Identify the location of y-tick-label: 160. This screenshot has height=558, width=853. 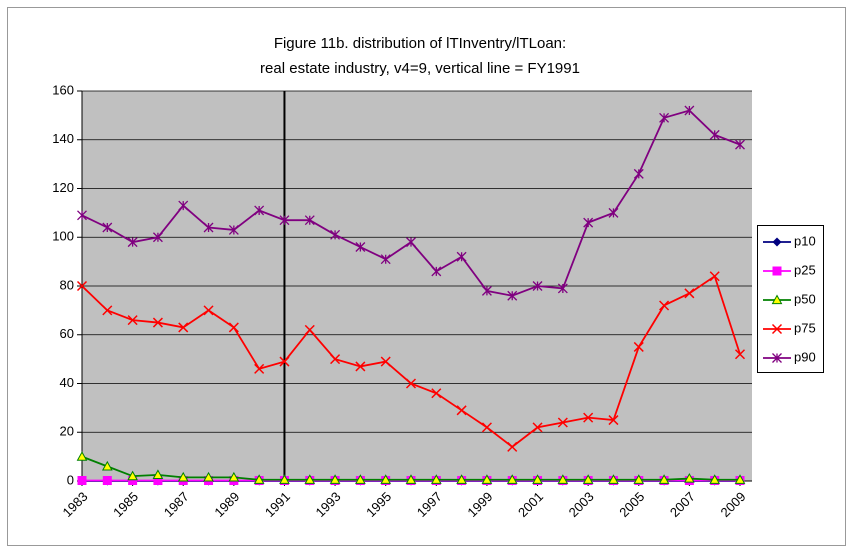
(63, 89).